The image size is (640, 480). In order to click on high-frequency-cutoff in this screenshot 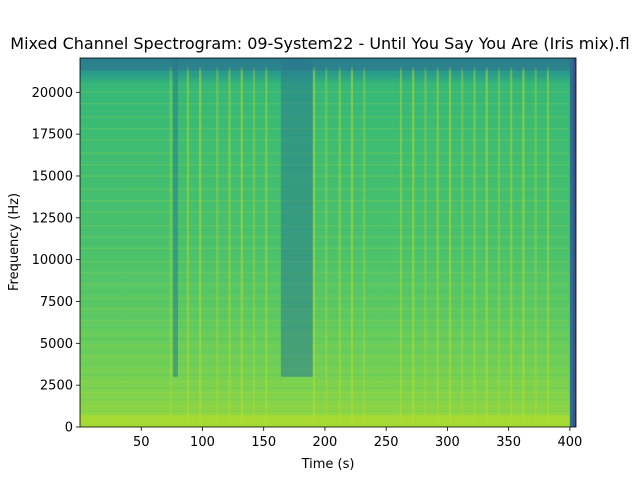, I will do `click(328, 64)`.